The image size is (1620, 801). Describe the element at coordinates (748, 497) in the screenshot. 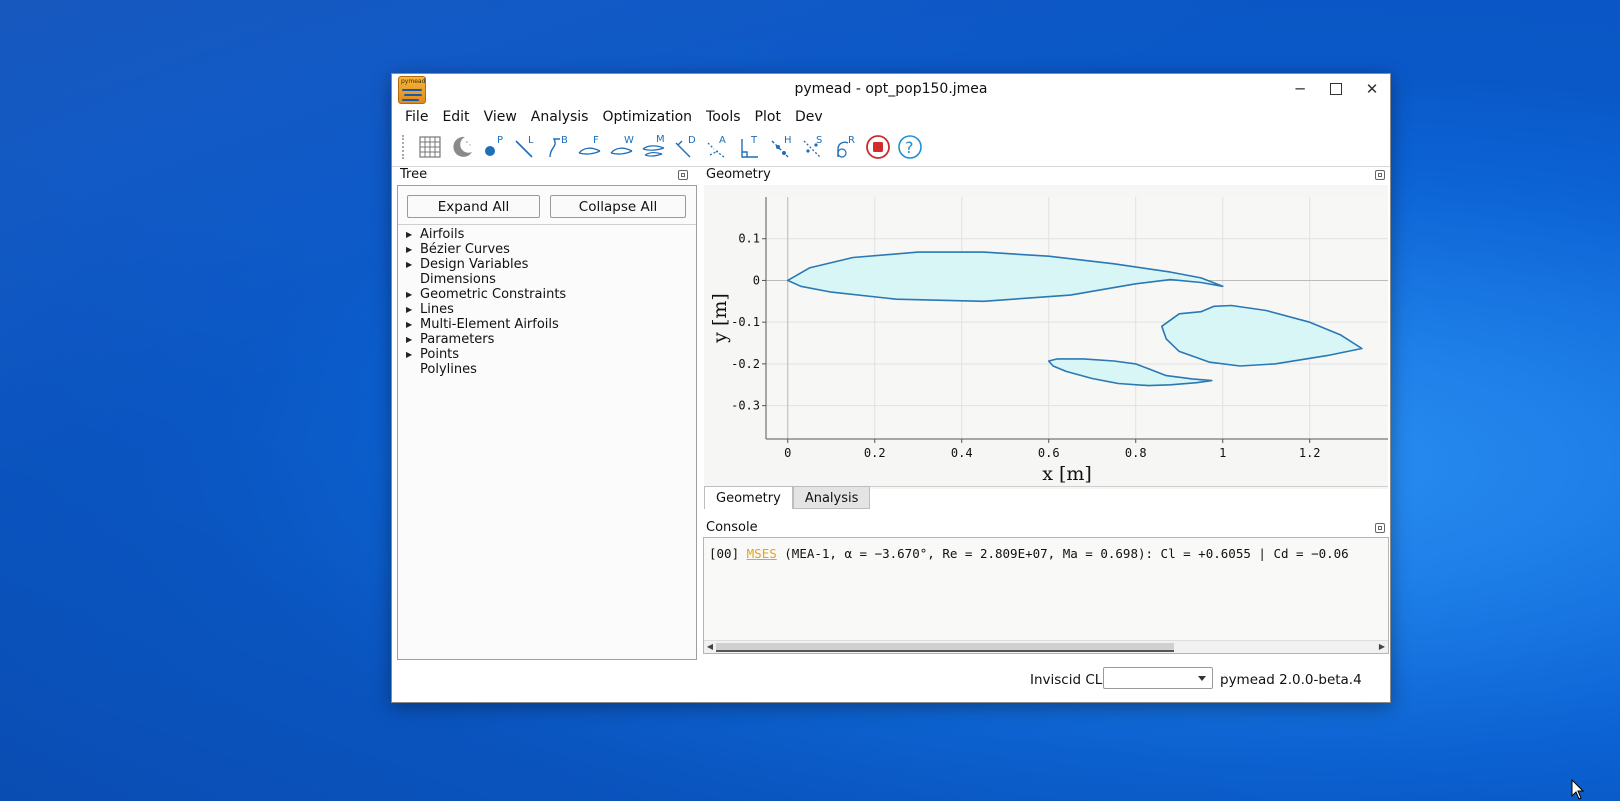

I see `tab-geometry: Geometry` at that location.